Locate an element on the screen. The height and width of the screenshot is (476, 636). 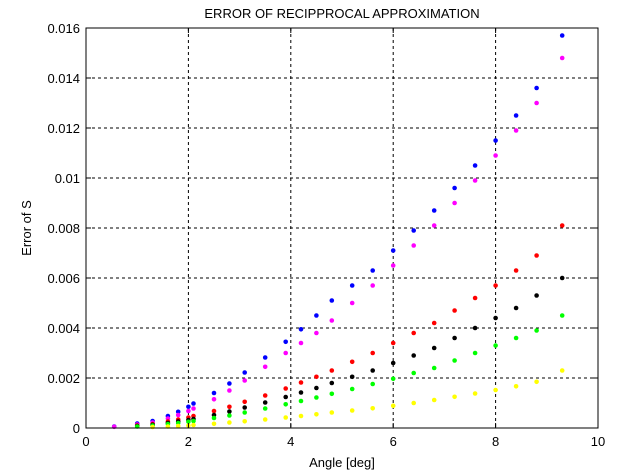
x-axis-label: Angle [deg] is located at coordinates (342, 462).